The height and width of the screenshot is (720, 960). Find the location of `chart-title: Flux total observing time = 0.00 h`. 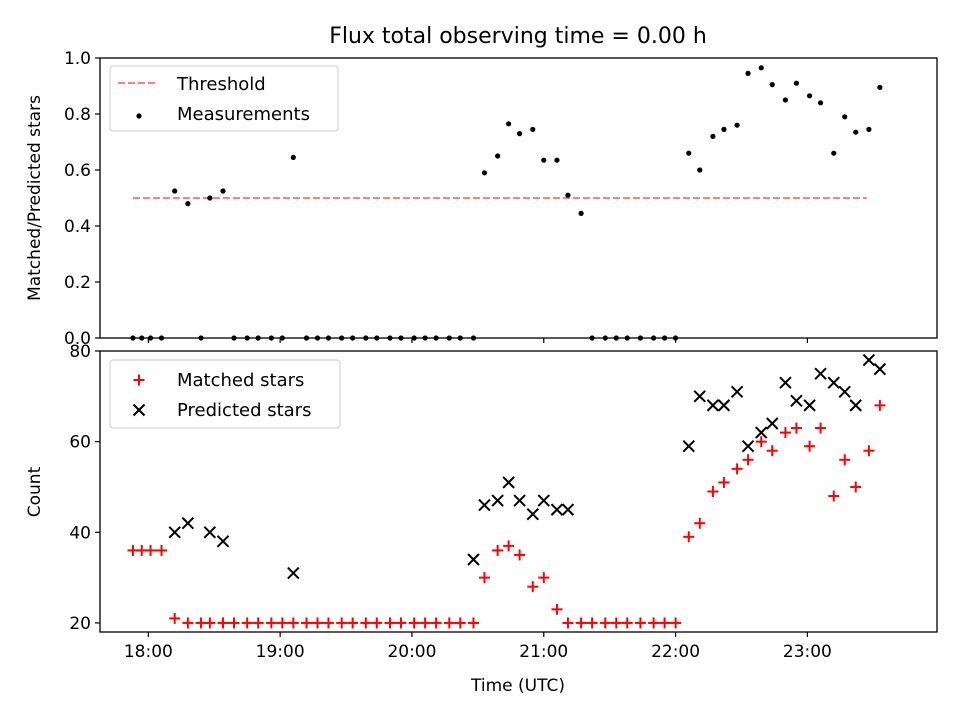

chart-title: Flux total observing time = 0.00 h is located at coordinates (518, 36).